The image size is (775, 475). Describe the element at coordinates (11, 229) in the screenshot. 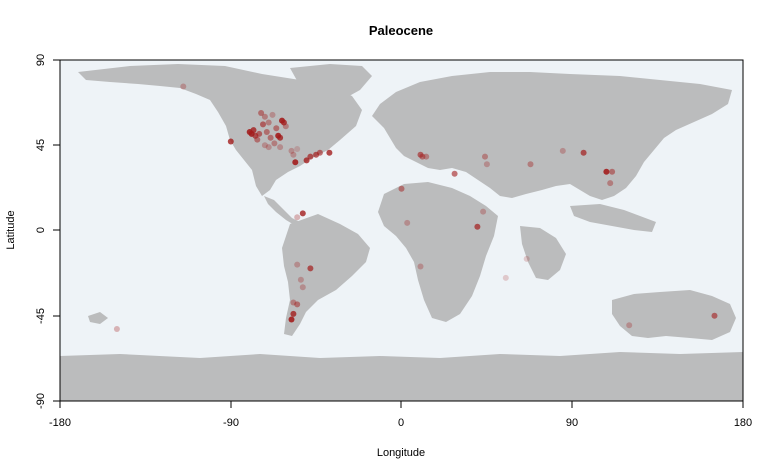

I see `y-axis-title: Latitude` at that location.